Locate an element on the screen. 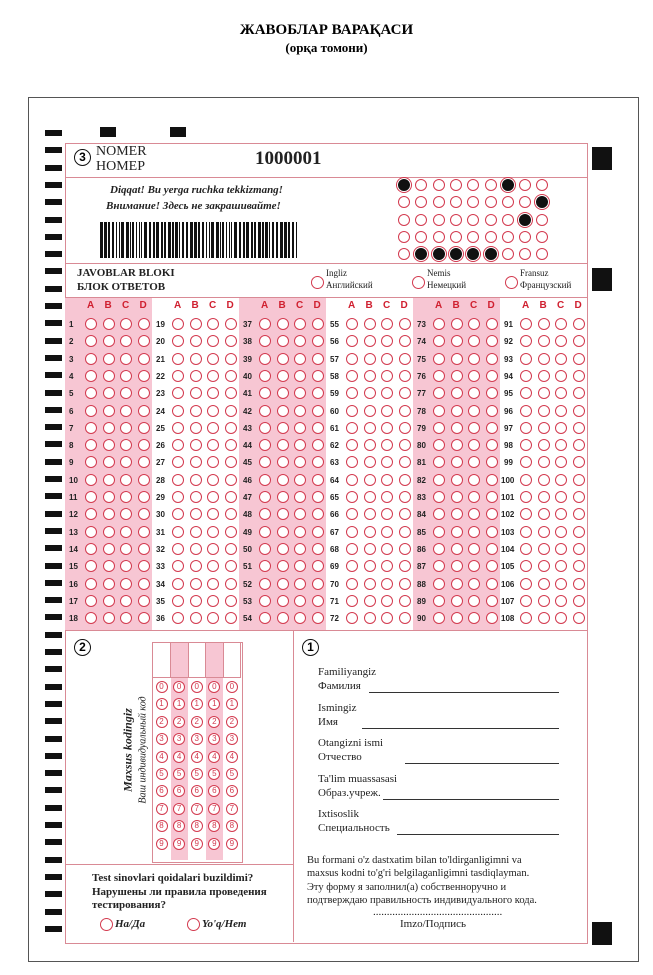  yes-radio is located at coordinates (106, 924).